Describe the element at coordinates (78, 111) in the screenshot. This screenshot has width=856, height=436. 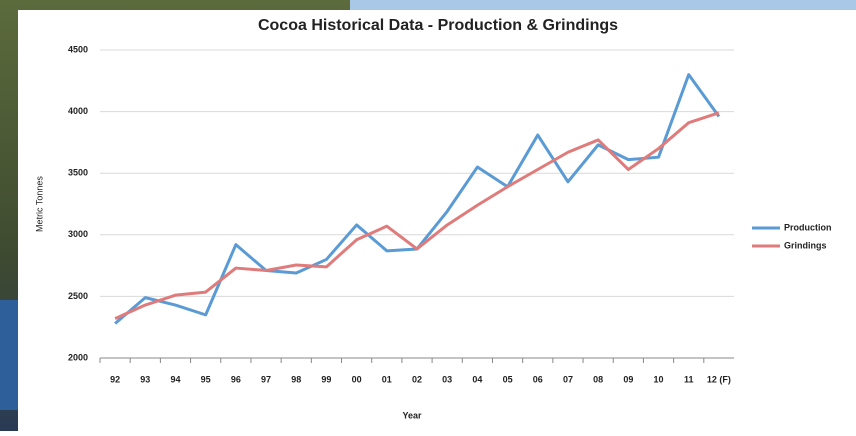
I see `y-tick-label: 4000` at that location.